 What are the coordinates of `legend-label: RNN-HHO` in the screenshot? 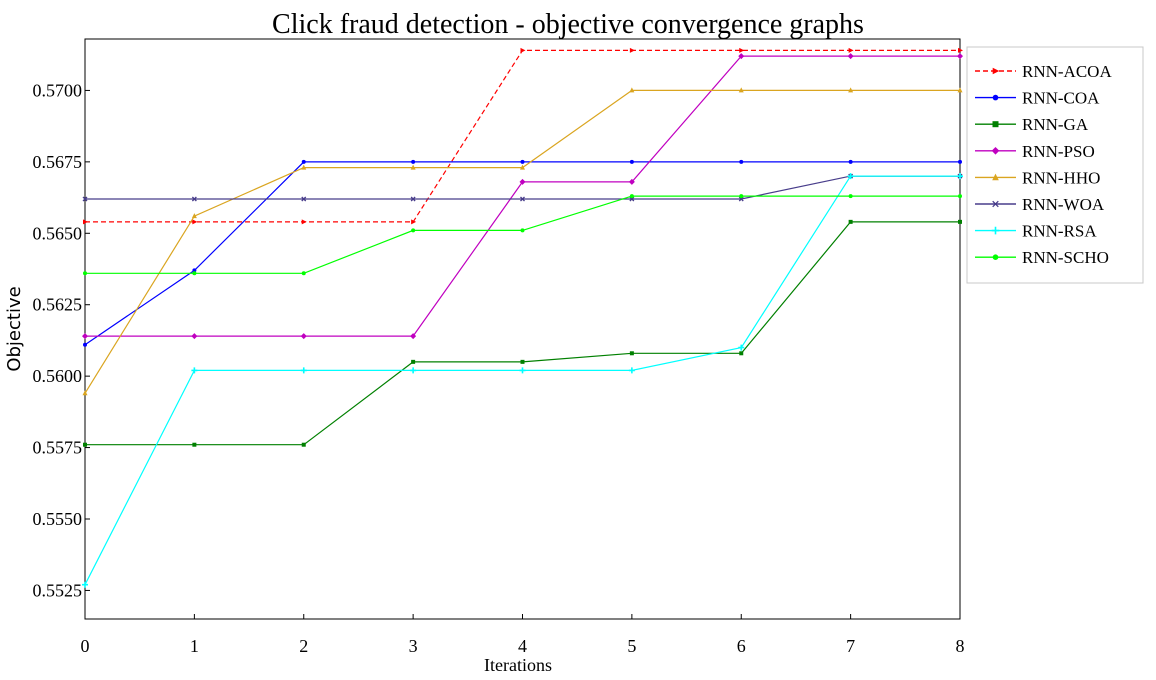 It's located at (1061, 177).